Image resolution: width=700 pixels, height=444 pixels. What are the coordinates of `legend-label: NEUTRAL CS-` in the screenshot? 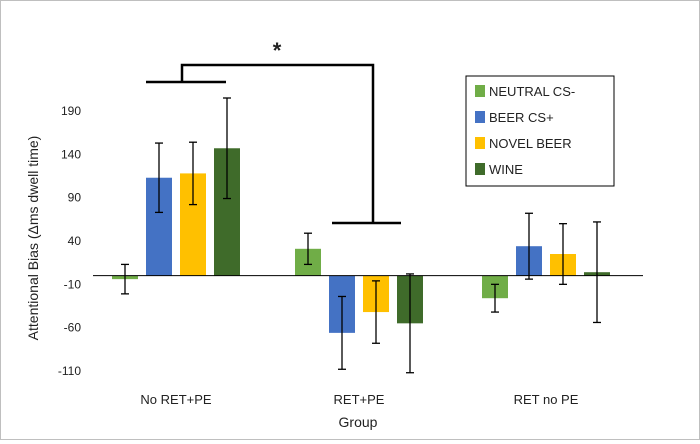 It's located at (532, 91).